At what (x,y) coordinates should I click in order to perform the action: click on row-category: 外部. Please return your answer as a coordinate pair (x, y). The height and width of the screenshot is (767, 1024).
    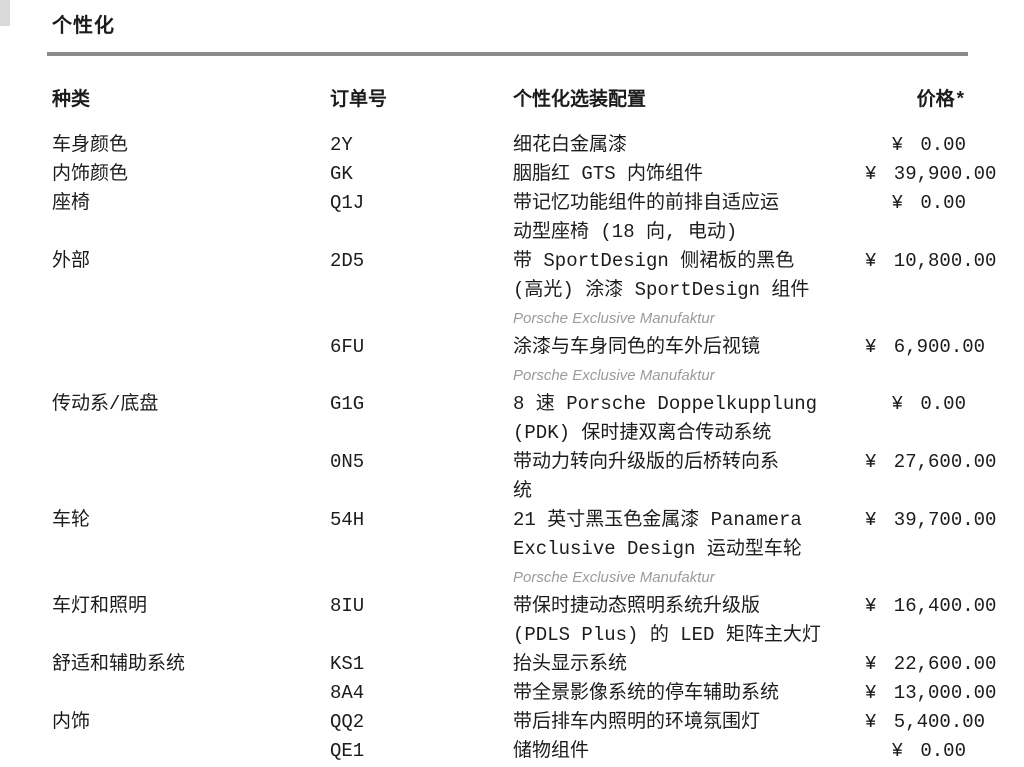
    Looking at the image, I should click on (71, 261).